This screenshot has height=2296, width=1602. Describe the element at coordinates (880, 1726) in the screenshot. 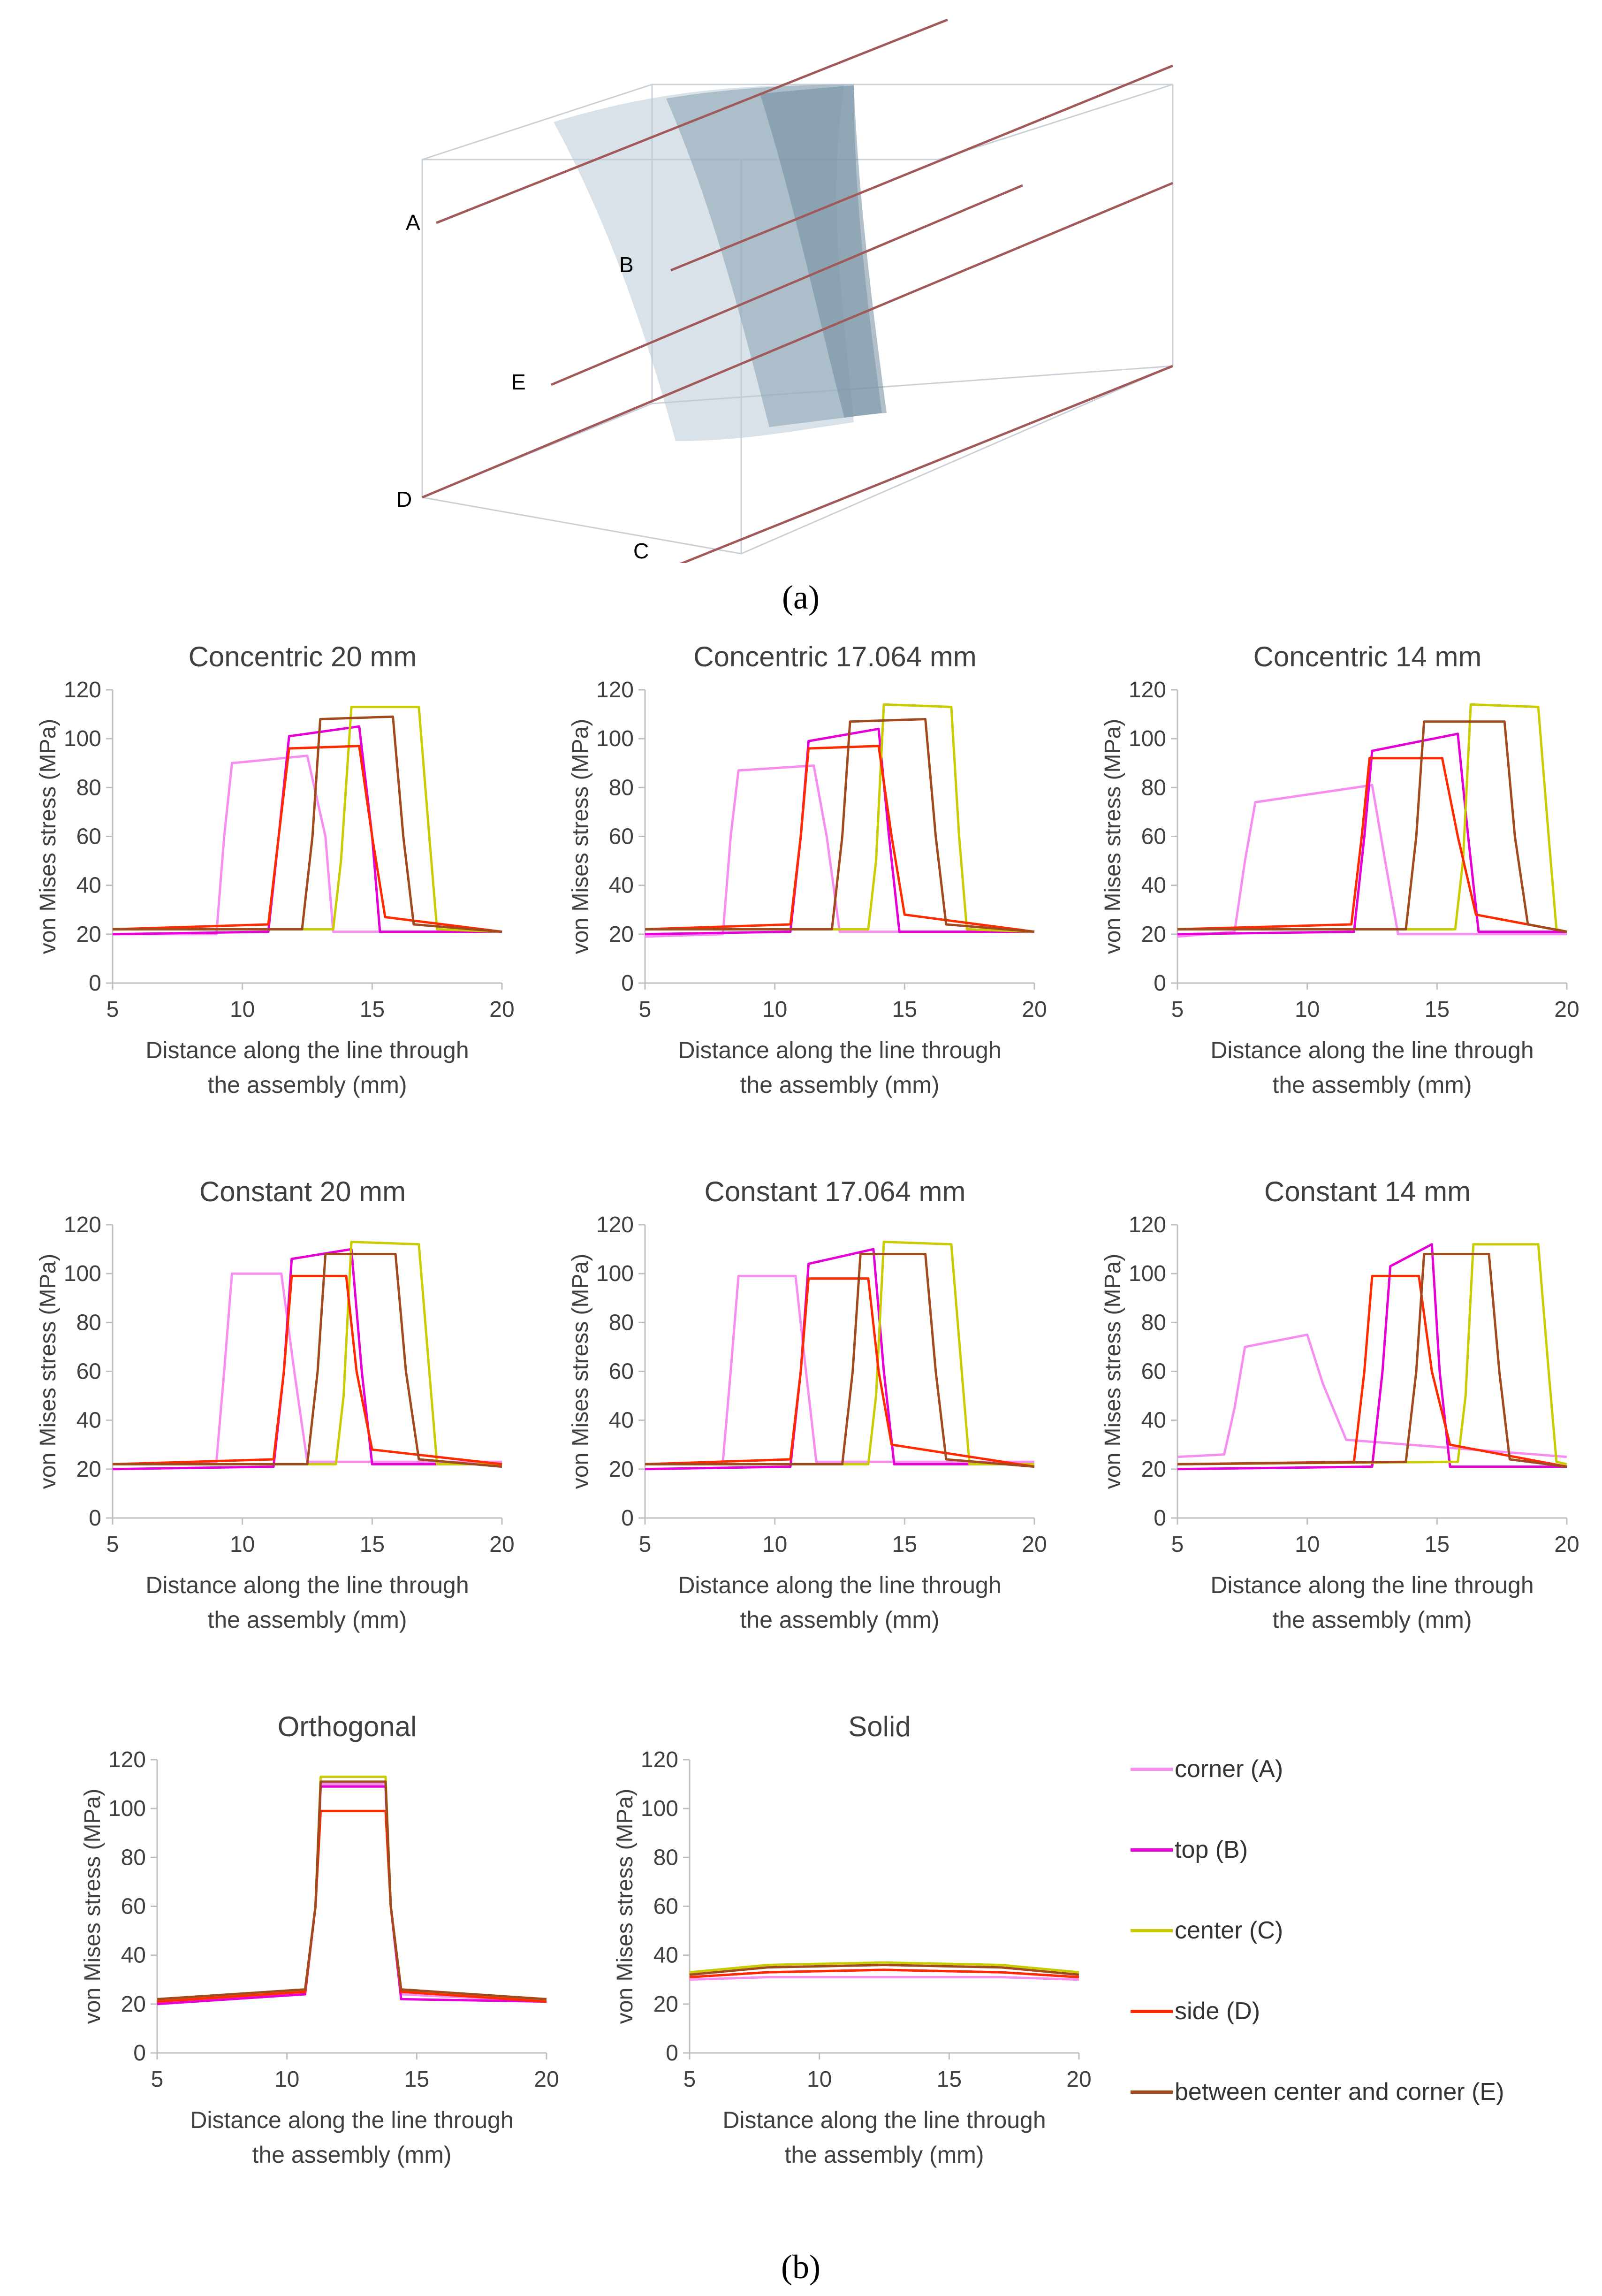

I see `chart-title-solid: Solid` at that location.